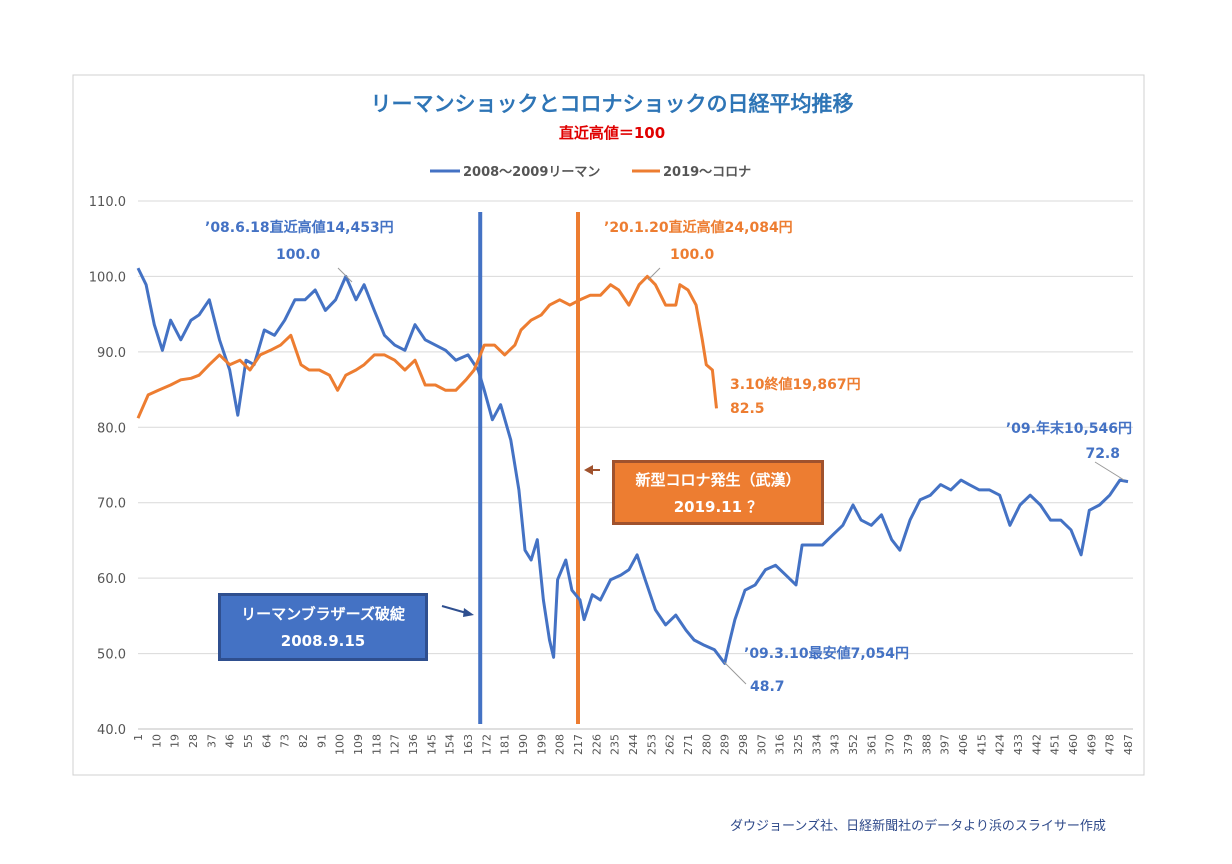 This screenshot has width=1232, height=864. Describe the element at coordinates (193, 741) in the screenshot. I see `x-tick-label: 28` at that location.